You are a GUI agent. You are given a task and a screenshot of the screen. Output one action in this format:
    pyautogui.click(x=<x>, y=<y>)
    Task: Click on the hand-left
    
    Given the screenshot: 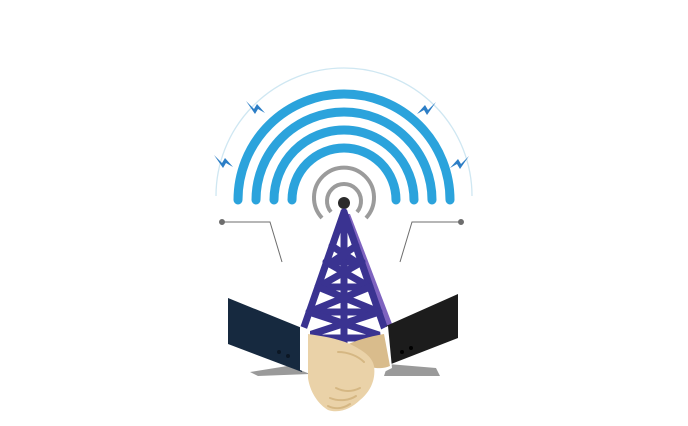 What is the action you would take?
    pyautogui.click(x=341, y=373)
    